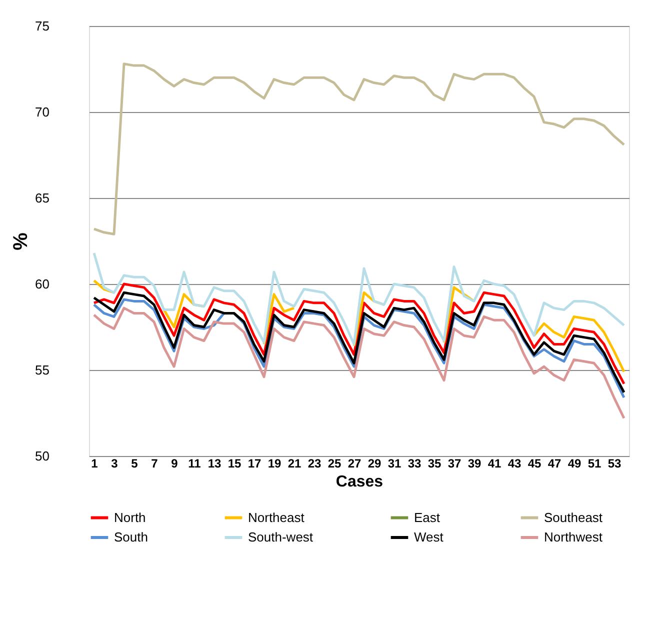 This screenshot has height=624, width=656. Describe the element at coordinates (573, 517) in the screenshot. I see `legend-label: Southeast` at that location.